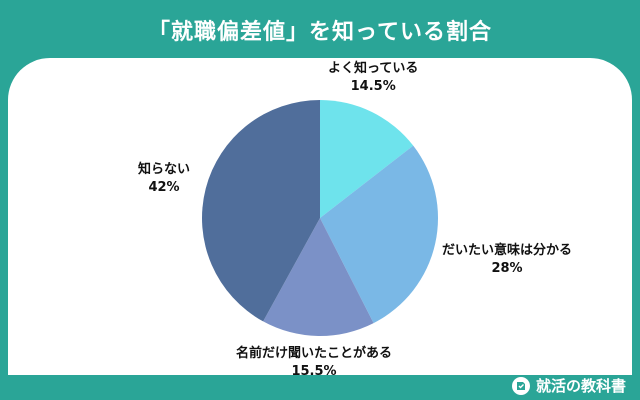  Describe the element at coordinates (164, 187) in the screenshot. I see `slice-label-3-value: 42%` at that location.